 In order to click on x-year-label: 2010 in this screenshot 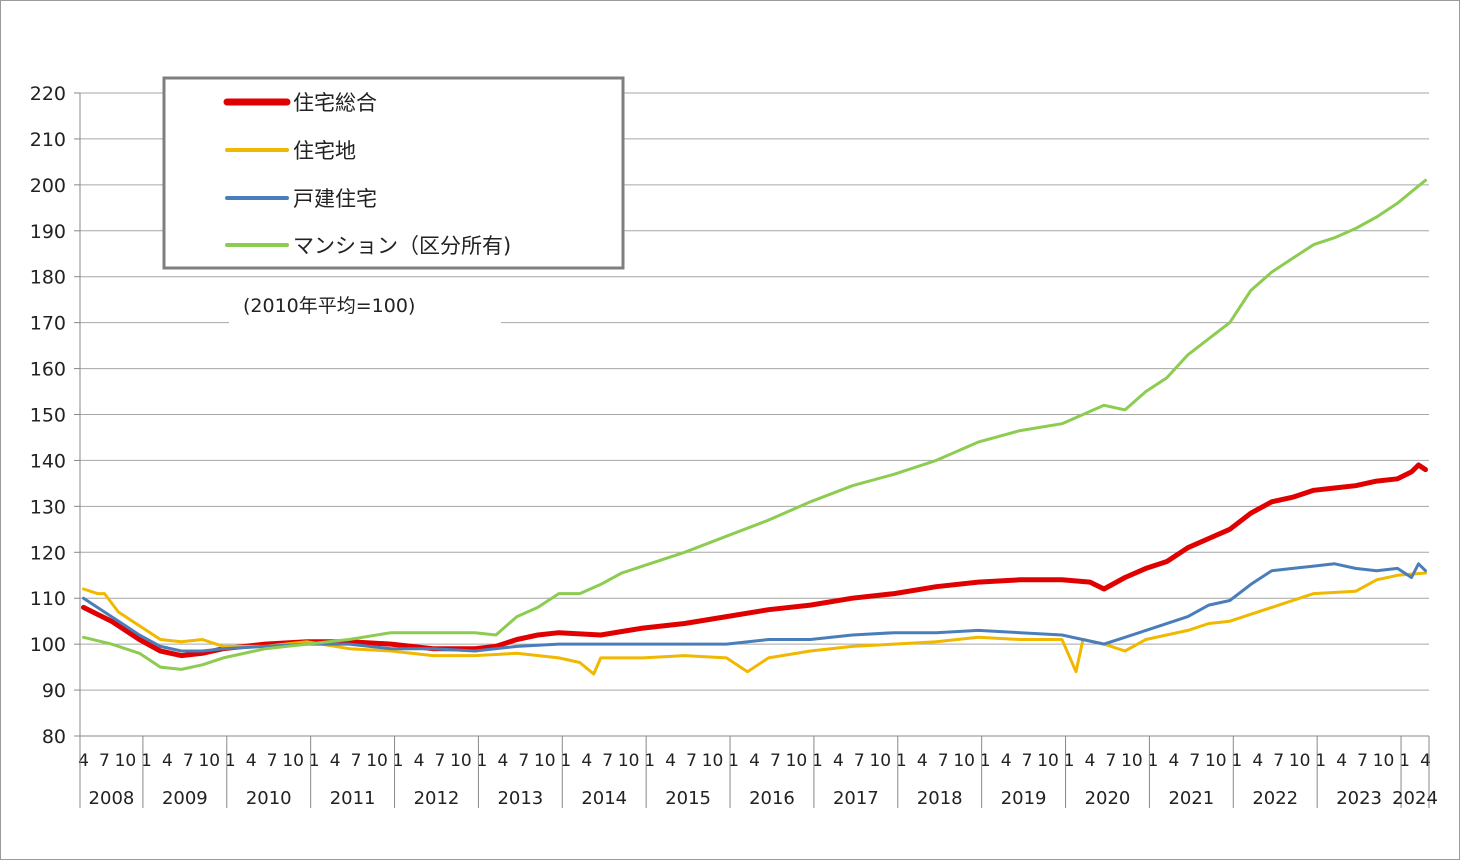, I will do `click(269, 798)`.